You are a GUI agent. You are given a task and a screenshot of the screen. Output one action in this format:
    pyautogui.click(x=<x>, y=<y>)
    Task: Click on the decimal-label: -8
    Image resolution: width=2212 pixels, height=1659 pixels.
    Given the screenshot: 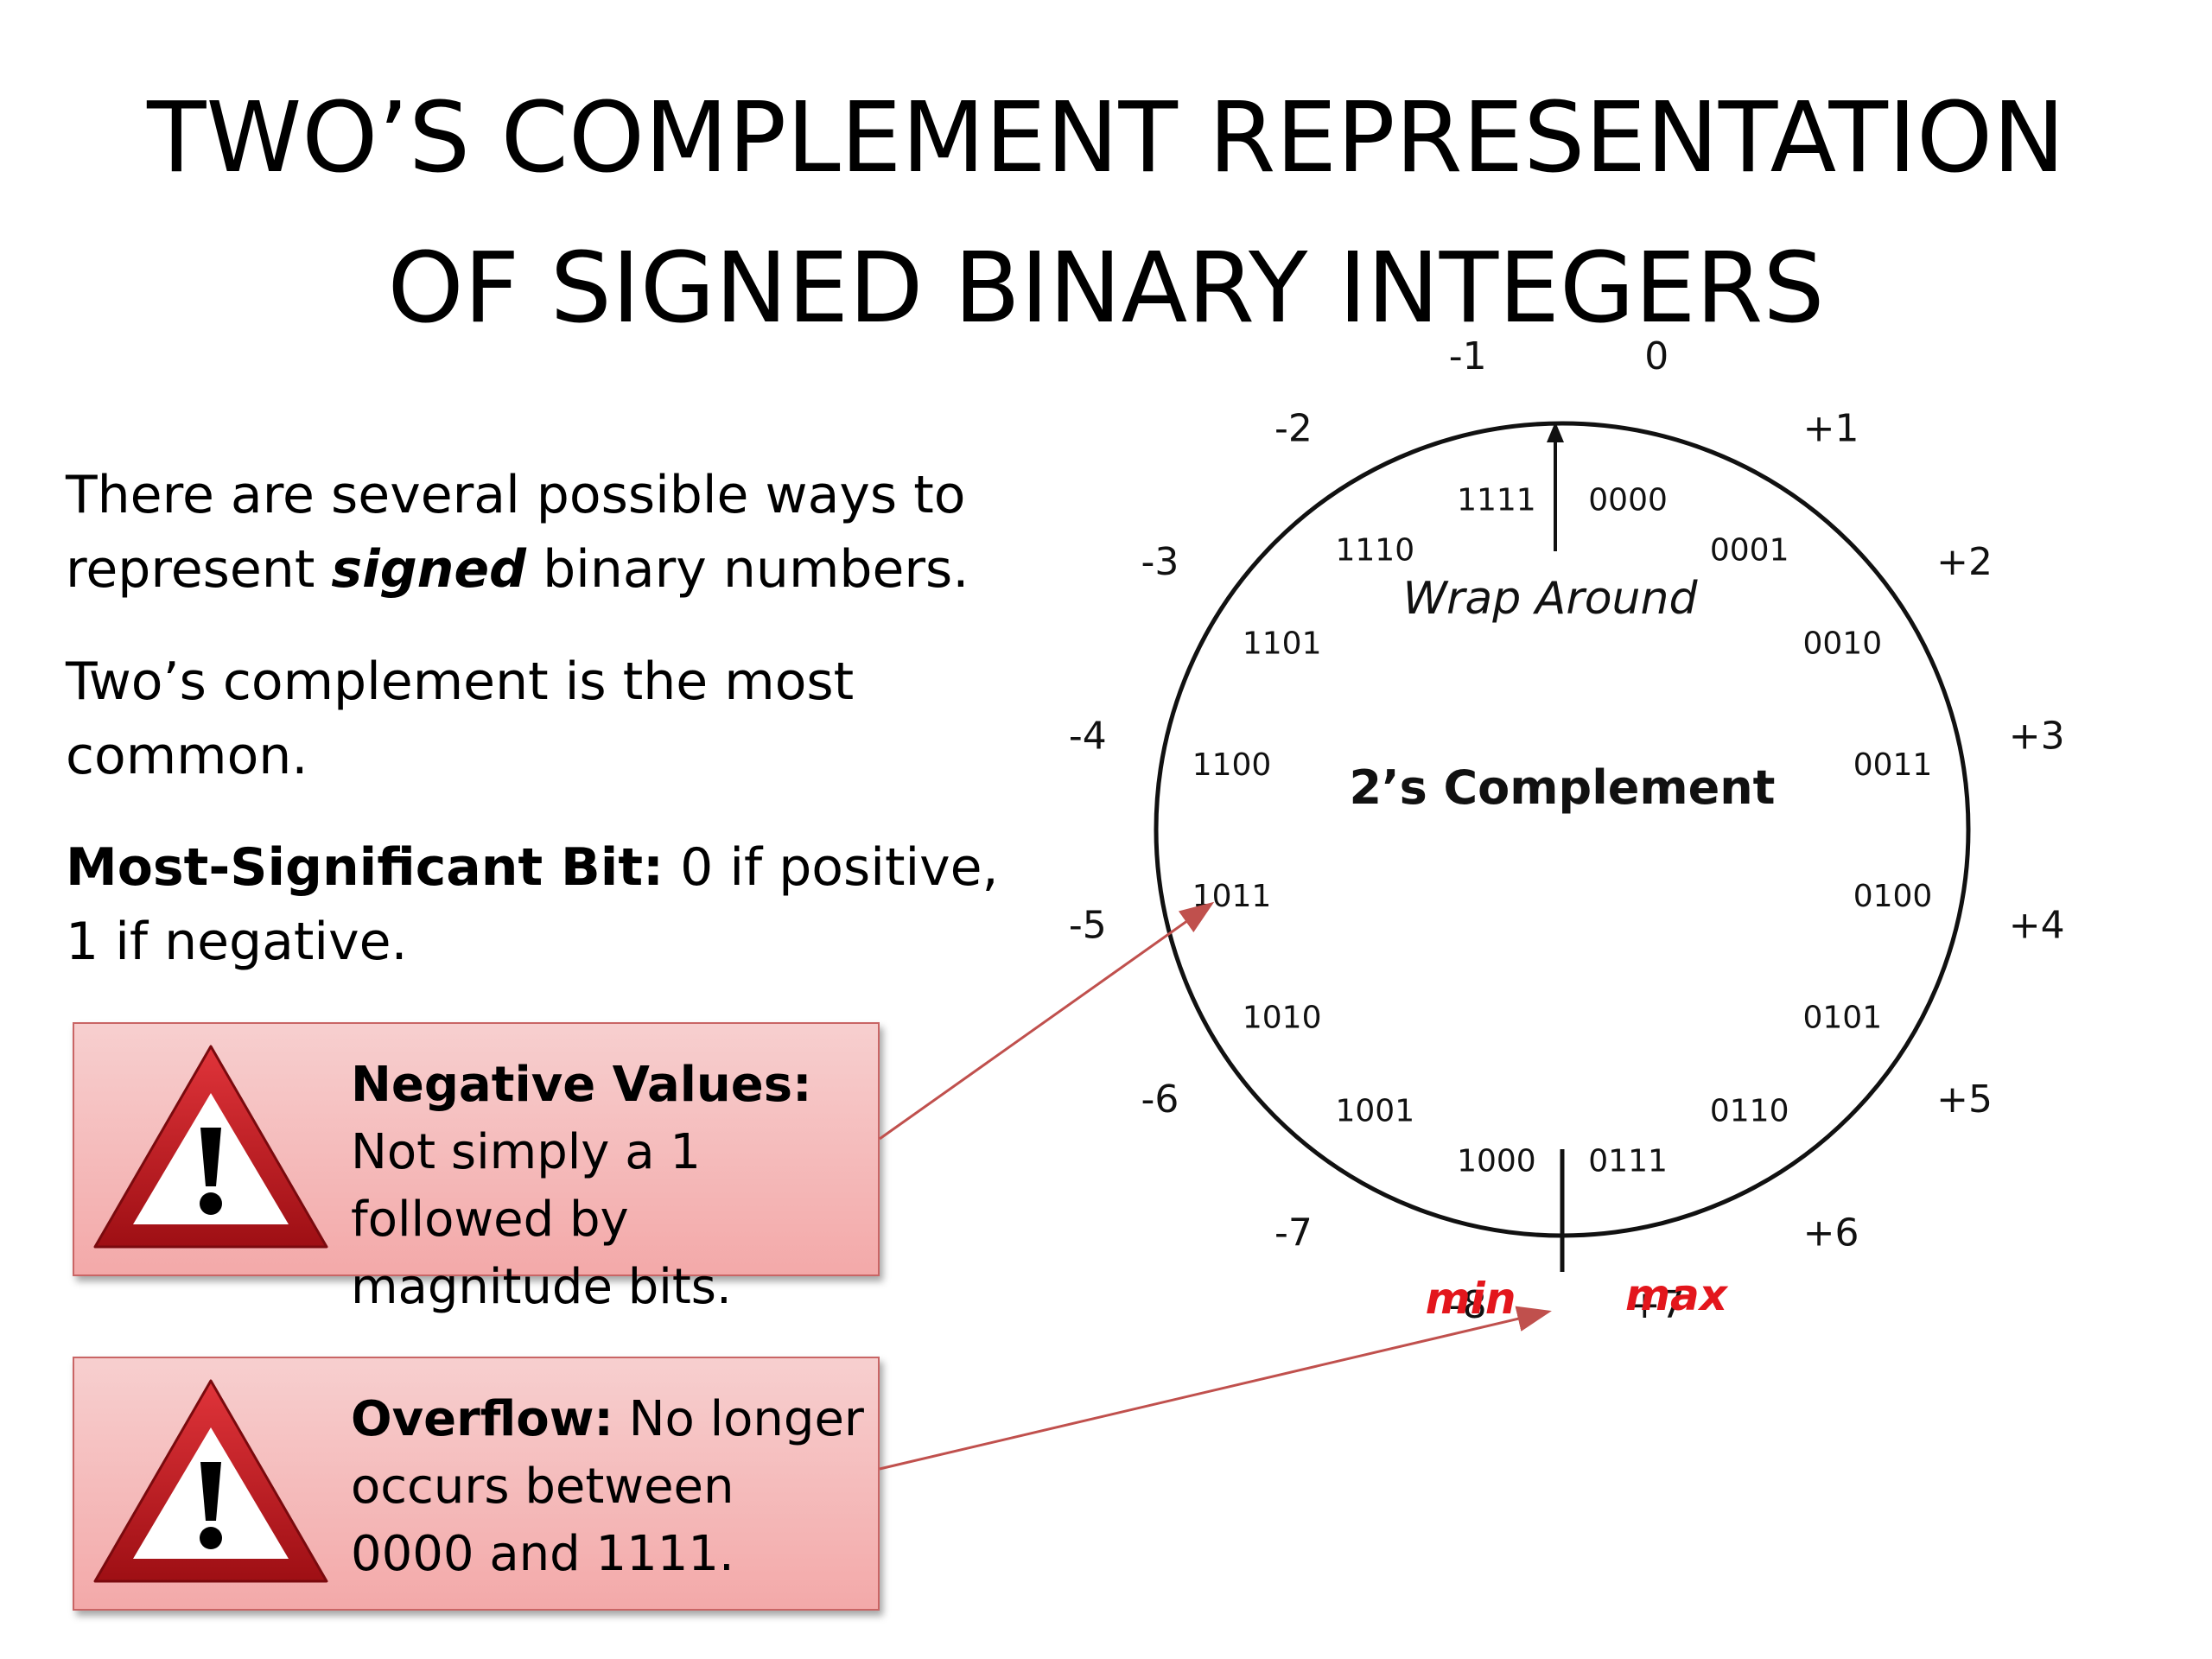 What is the action you would take?
    pyautogui.click(x=1468, y=1305)
    